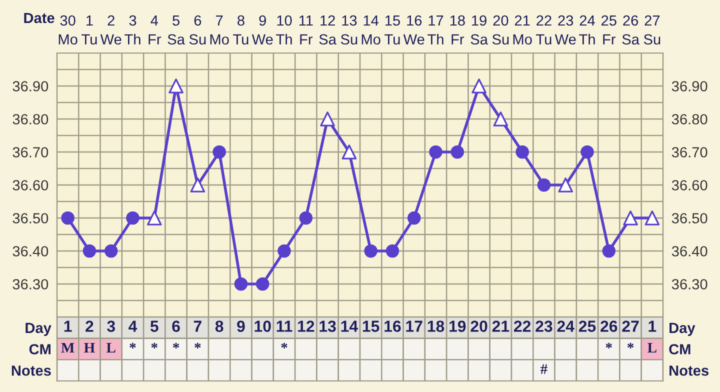 The height and width of the screenshot is (392, 720). What do you see at coordinates (458, 326) in the screenshot?
I see `x-tick-label: 19` at bounding box center [458, 326].